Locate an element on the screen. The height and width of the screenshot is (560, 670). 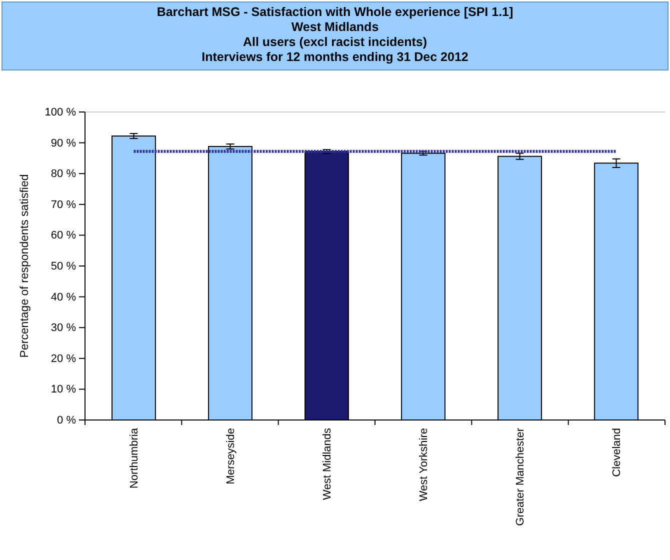
x-tick-label: Cleveland is located at coordinates (617, 452).